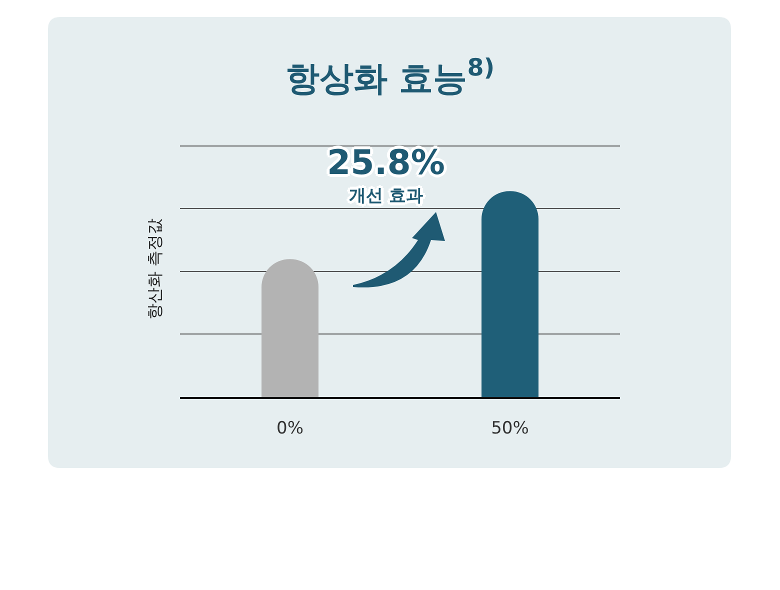 The width and height of the screenshot is (780, 590). What do you see at coordinates (290, 428) in the screenshot?
I see `x-tick-label: 0%` at bounding box center [290, 428].